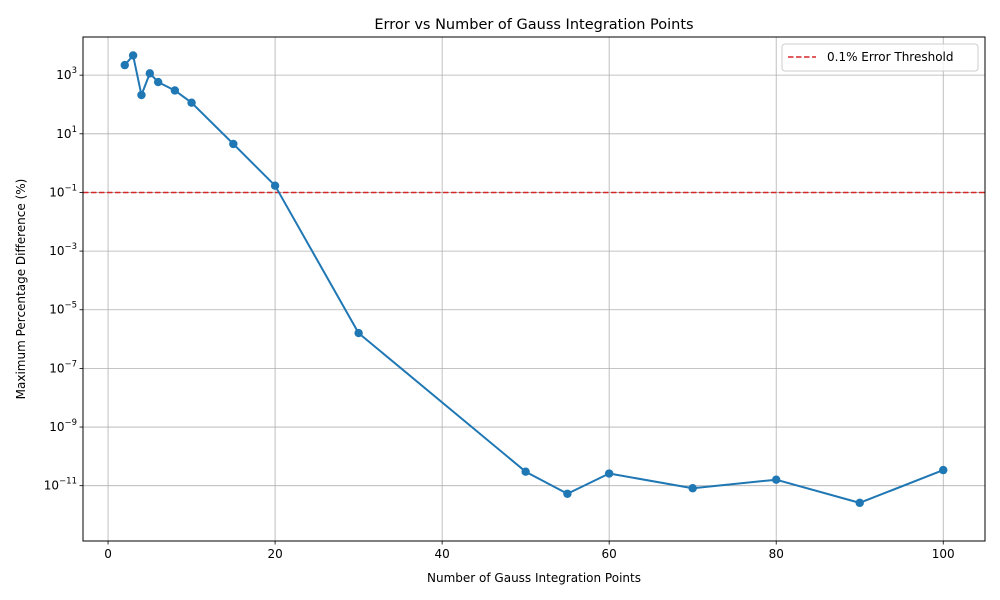 The width and height of the screenshot is (1000, 600). Describe the element at coordinates (890, 57) in the screenshot. I see `legend-threshold-label: 0.1% Error Threshold` at that location.